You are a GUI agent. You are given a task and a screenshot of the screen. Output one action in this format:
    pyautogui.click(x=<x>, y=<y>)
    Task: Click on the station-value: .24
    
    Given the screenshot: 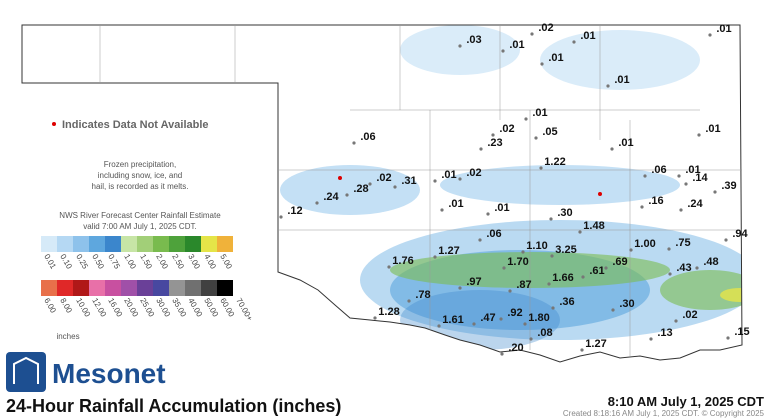 What is the action you would take?
    pyautogui.click(x=695, y=204)
    